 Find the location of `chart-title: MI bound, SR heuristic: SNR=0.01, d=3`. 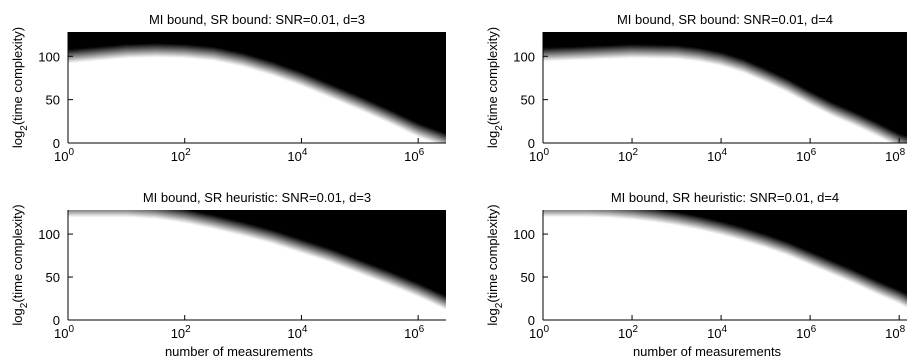

chart-title: MI bound, SR heuristic: SNR=0.01, d=3 is located at coordinates (257, 197).